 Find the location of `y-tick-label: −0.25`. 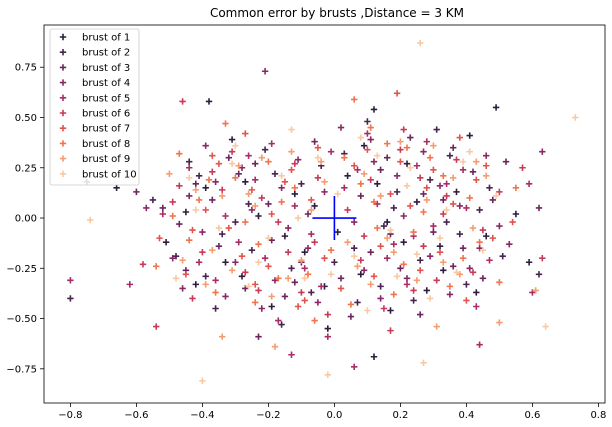

y-tick-label: −0.25 is located at coordinates (21, 269).